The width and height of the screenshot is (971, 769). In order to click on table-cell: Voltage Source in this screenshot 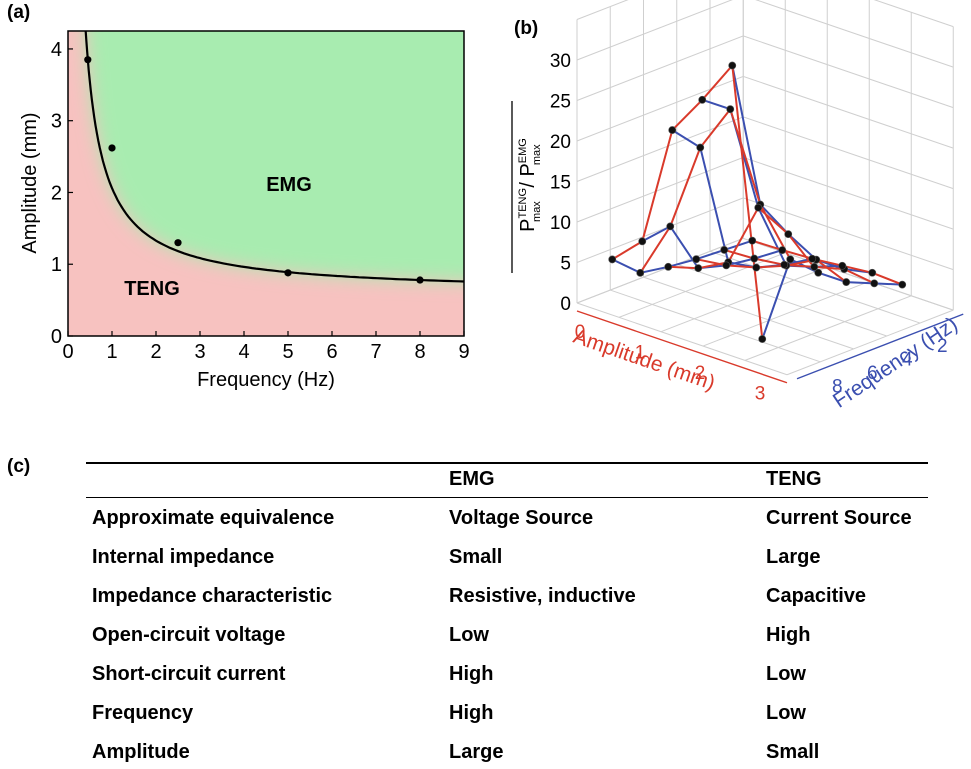, I will do `click(521, 518)`.